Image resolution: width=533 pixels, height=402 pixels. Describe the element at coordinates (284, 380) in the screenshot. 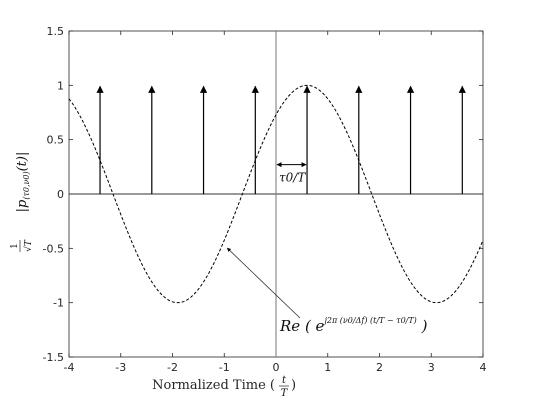

I see `x-label-fraction-numerator: t` at that location.